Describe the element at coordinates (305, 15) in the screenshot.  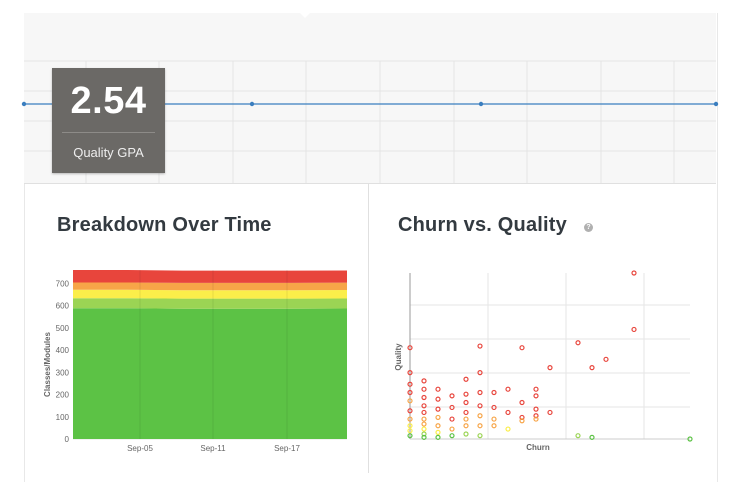
I see `tooltip-notch` at that location.